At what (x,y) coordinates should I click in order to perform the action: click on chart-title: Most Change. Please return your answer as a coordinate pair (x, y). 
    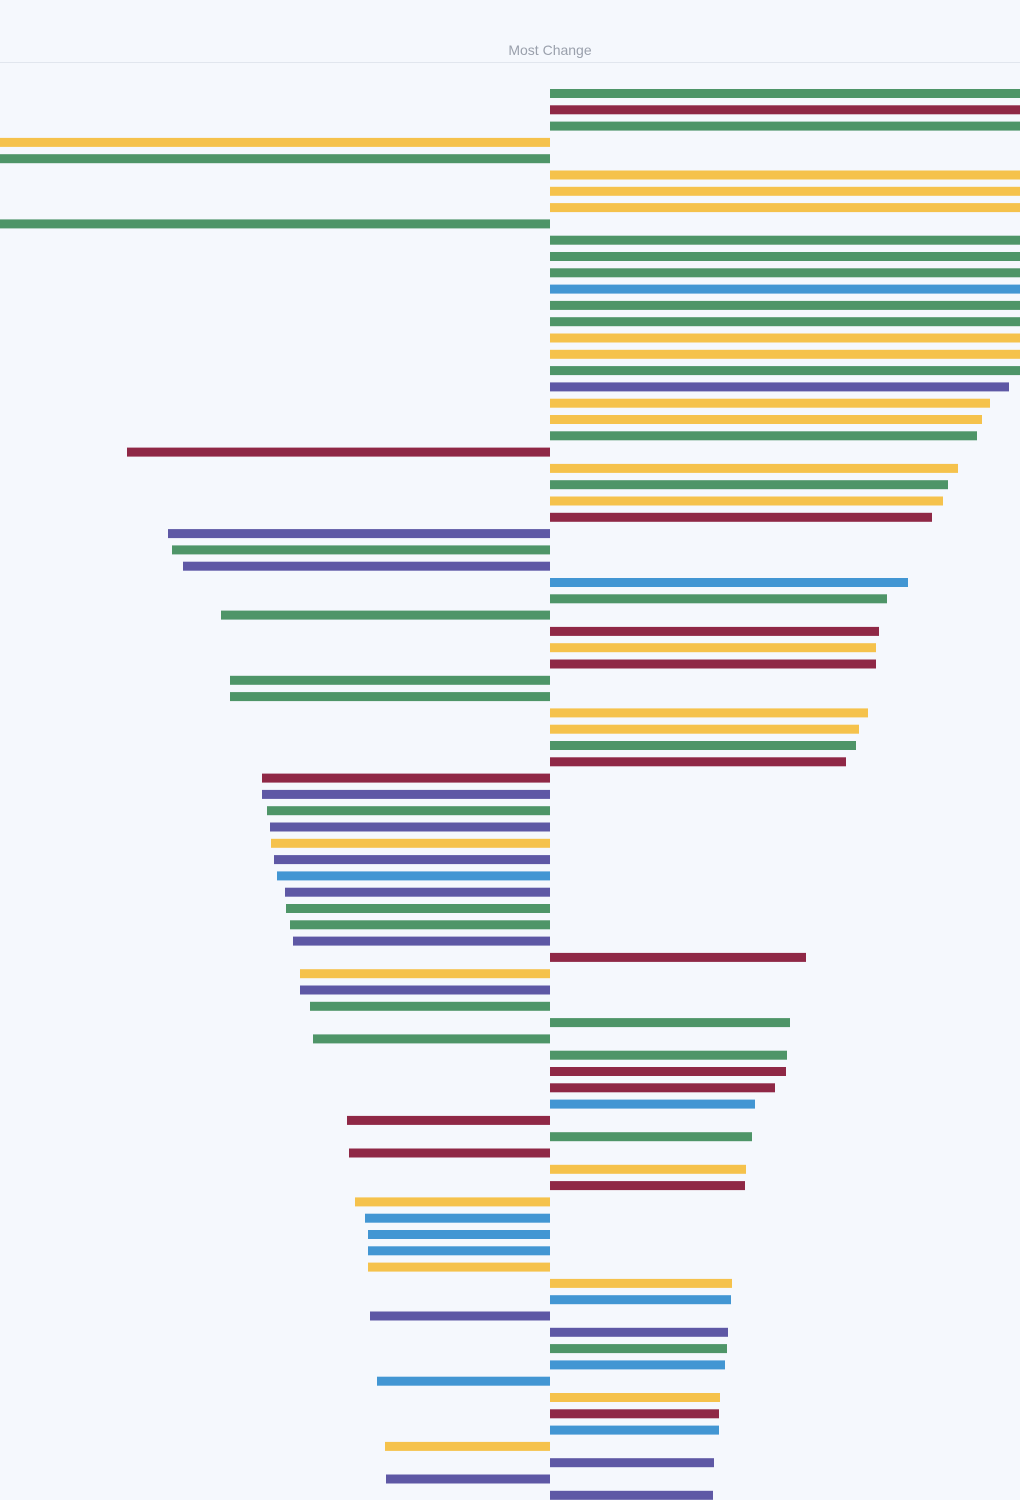
    Looking at the image, I should click on (550, 50).